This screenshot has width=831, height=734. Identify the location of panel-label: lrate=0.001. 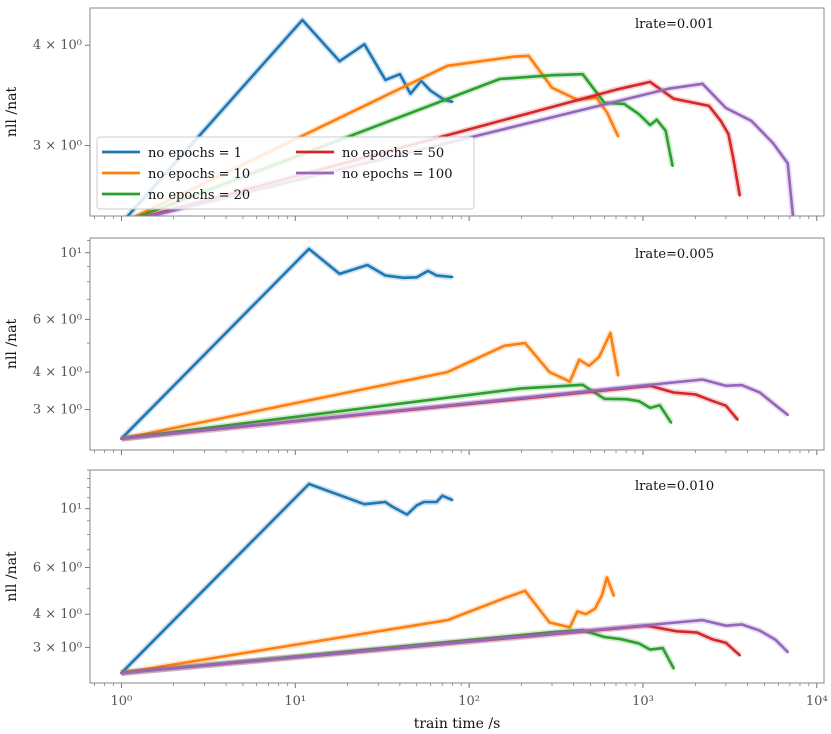
(674, 24).